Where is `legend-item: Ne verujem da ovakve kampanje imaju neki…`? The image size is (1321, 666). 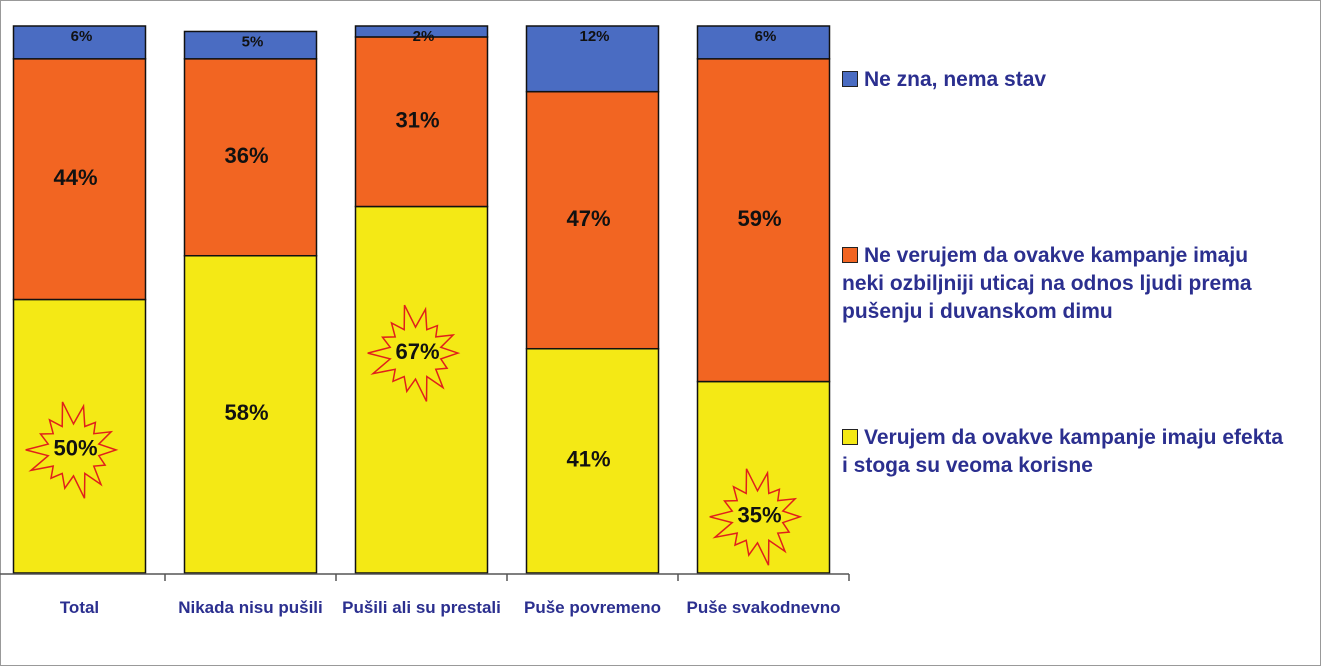
legend-item: Ne verujem da ovakve kampanje imaju neki… is located at coordinates (1067, 284).